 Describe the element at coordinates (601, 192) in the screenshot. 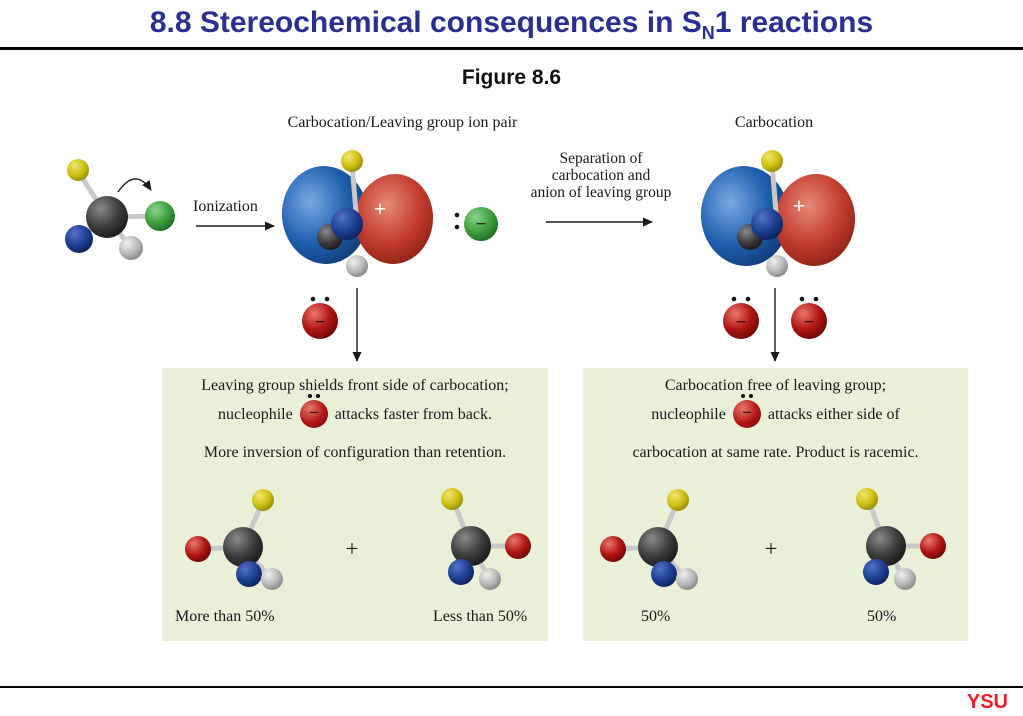

I see `separation-line-3: anion of leaving group` at that location.